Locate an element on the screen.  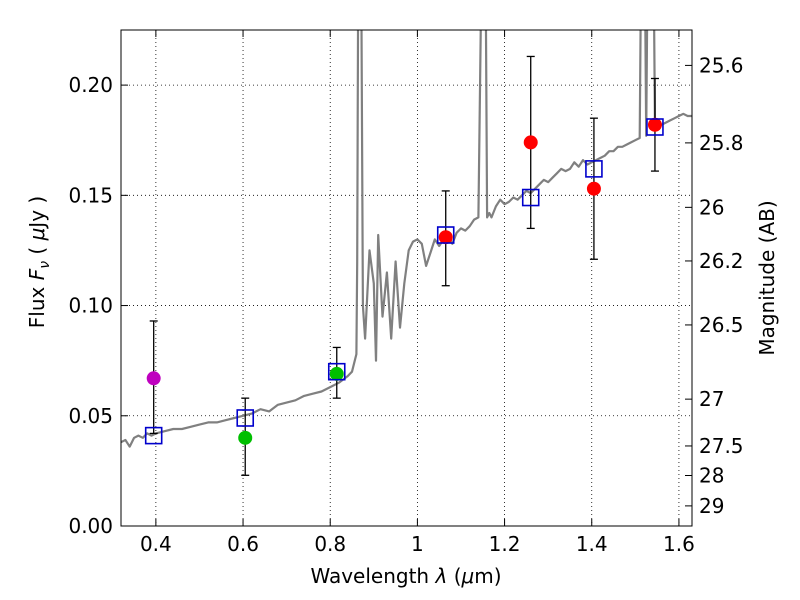
x-axis-title-prefix: Wavelength is located at coordinates (369, 576).